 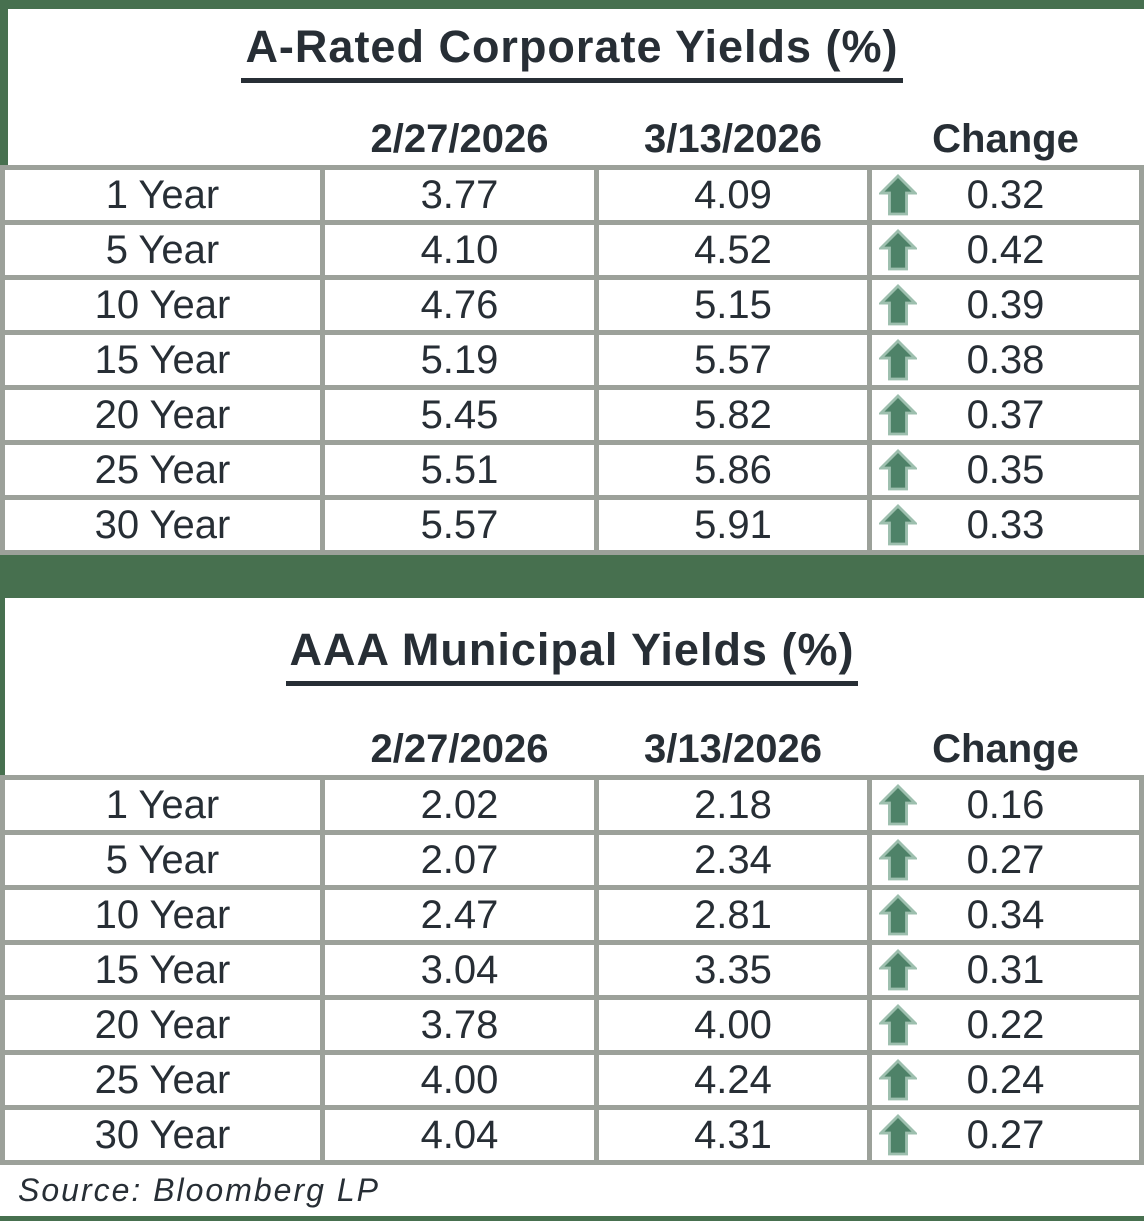 I want to click on prev-yield: 5.57, so click(x=459, y=525).